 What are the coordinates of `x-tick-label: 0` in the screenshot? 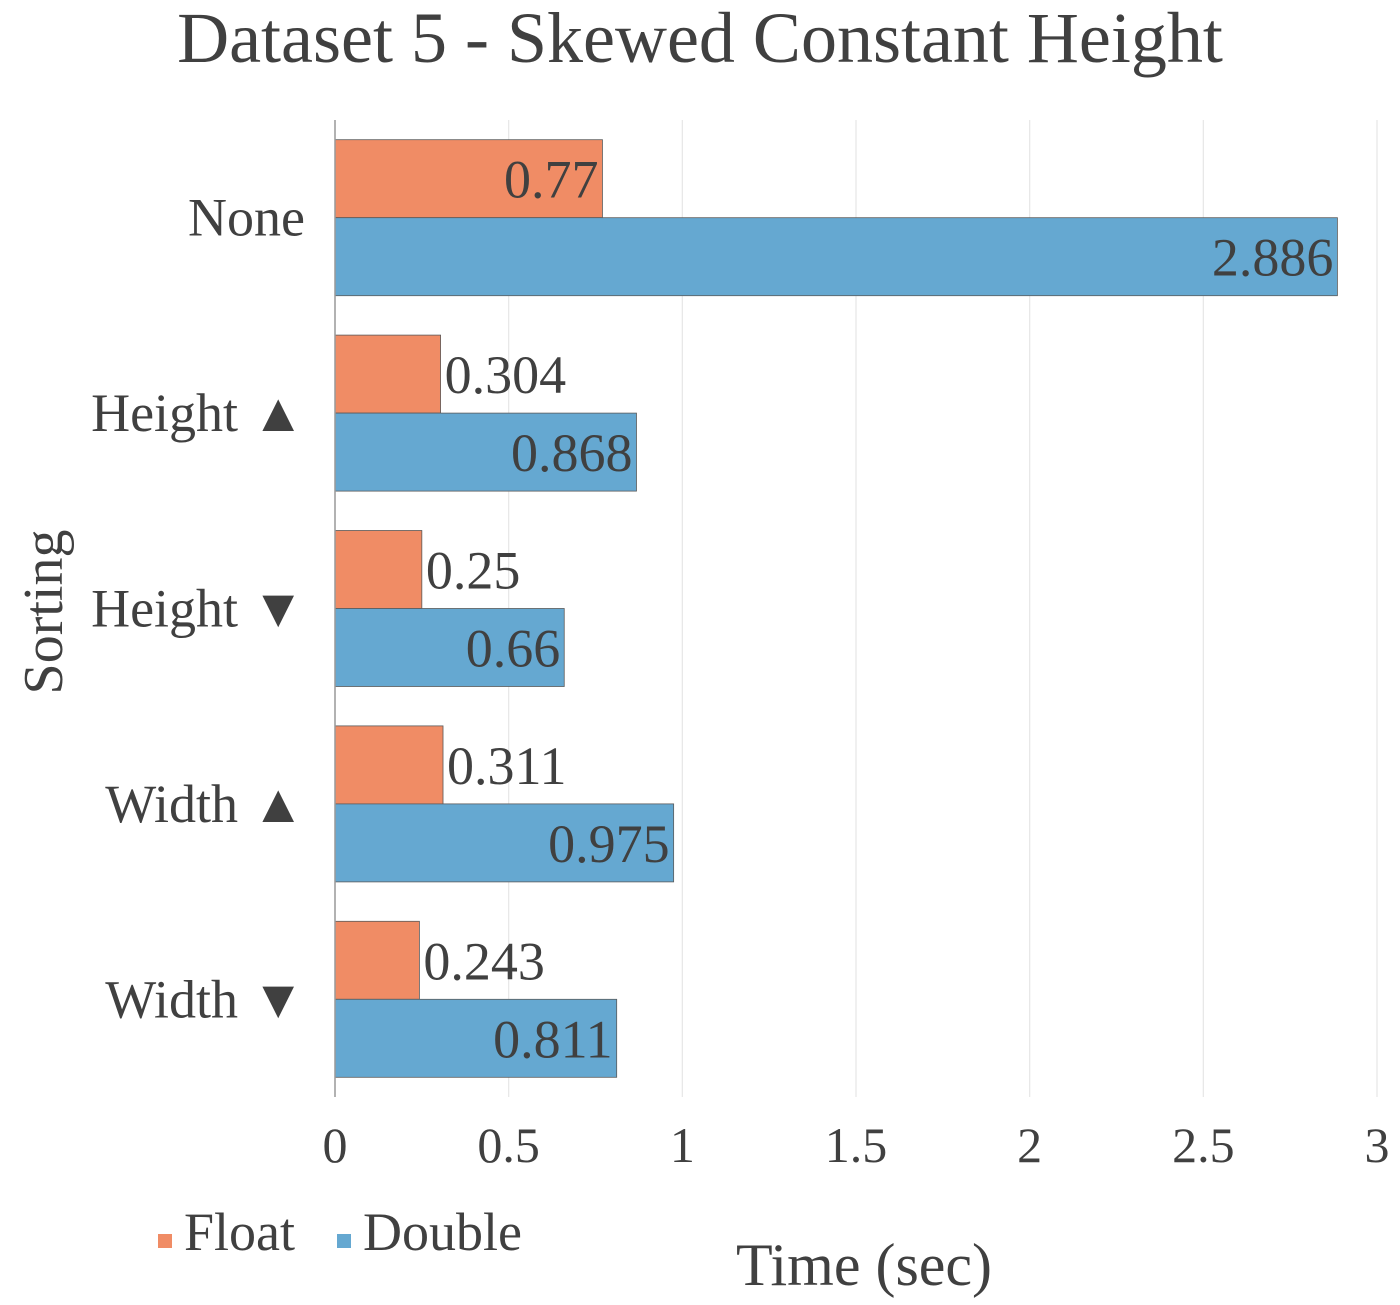 It's located at (335, 1145).